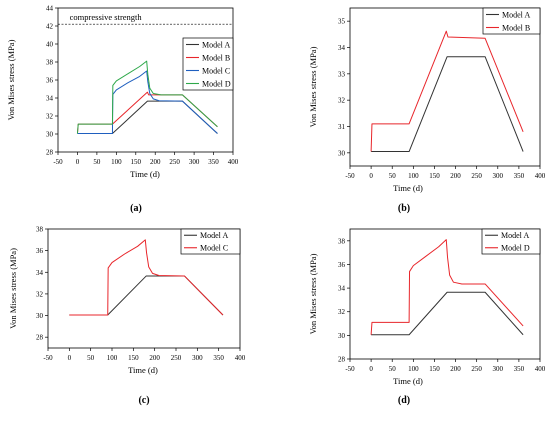  What do you see at coordinates (50, 27) in the screenshot?
I see `y-tick-label: 42` at bounding box center [50, 27].